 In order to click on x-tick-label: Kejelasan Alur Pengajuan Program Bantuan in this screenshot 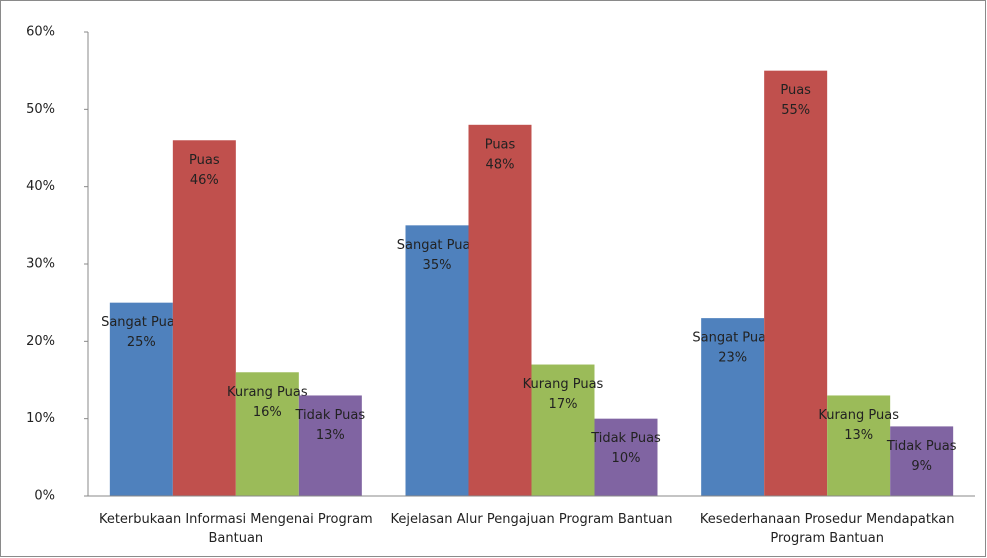, I will do `click(531, 519)`.